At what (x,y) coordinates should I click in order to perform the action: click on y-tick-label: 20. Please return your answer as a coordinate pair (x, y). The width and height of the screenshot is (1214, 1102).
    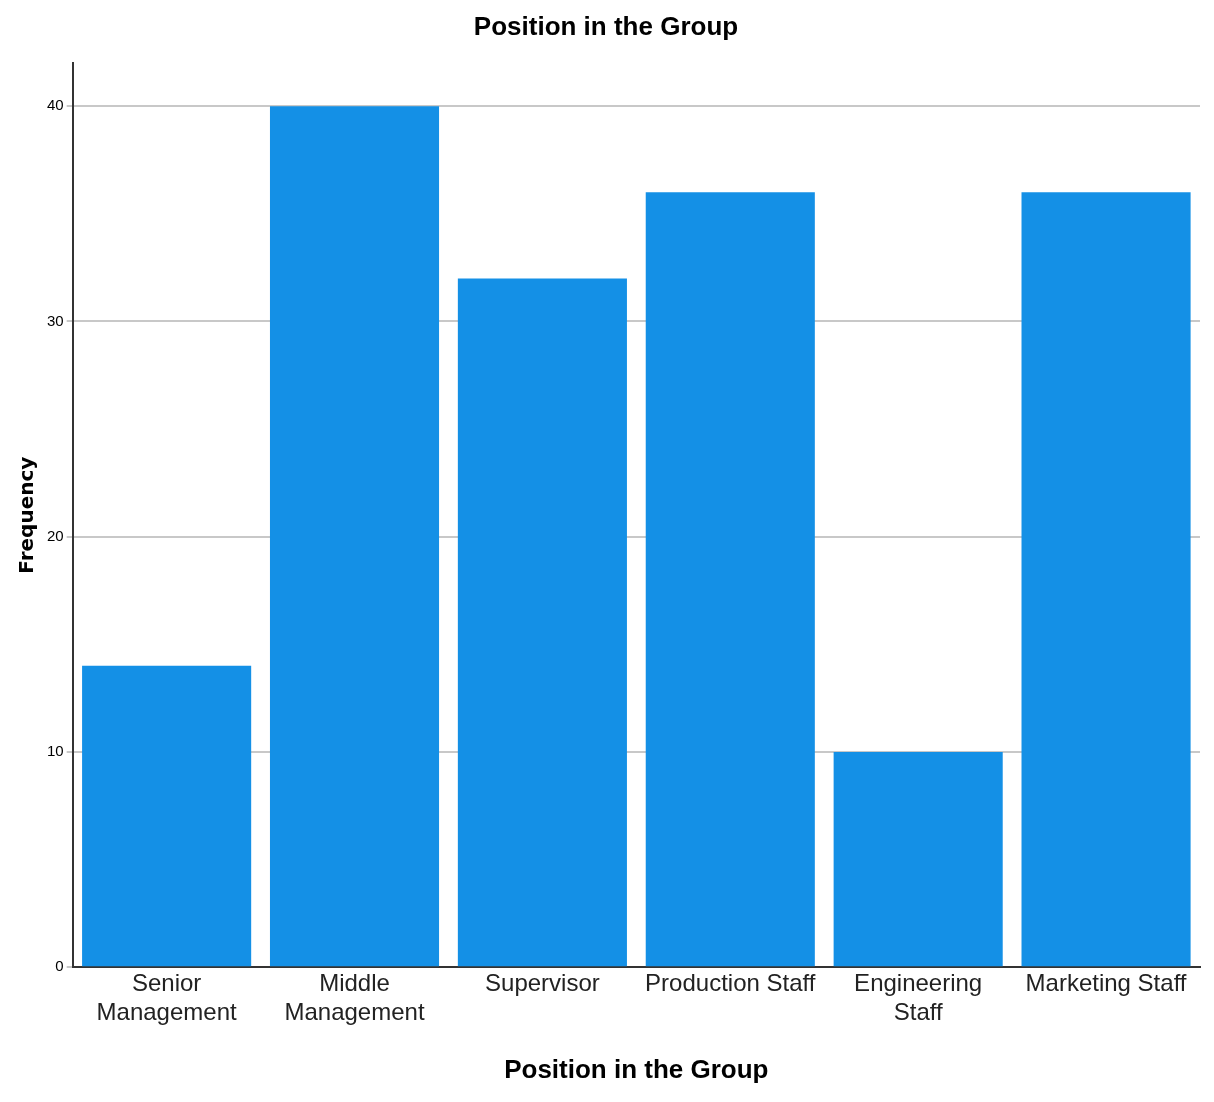
    Looking at the image, I should click on (55, 535).